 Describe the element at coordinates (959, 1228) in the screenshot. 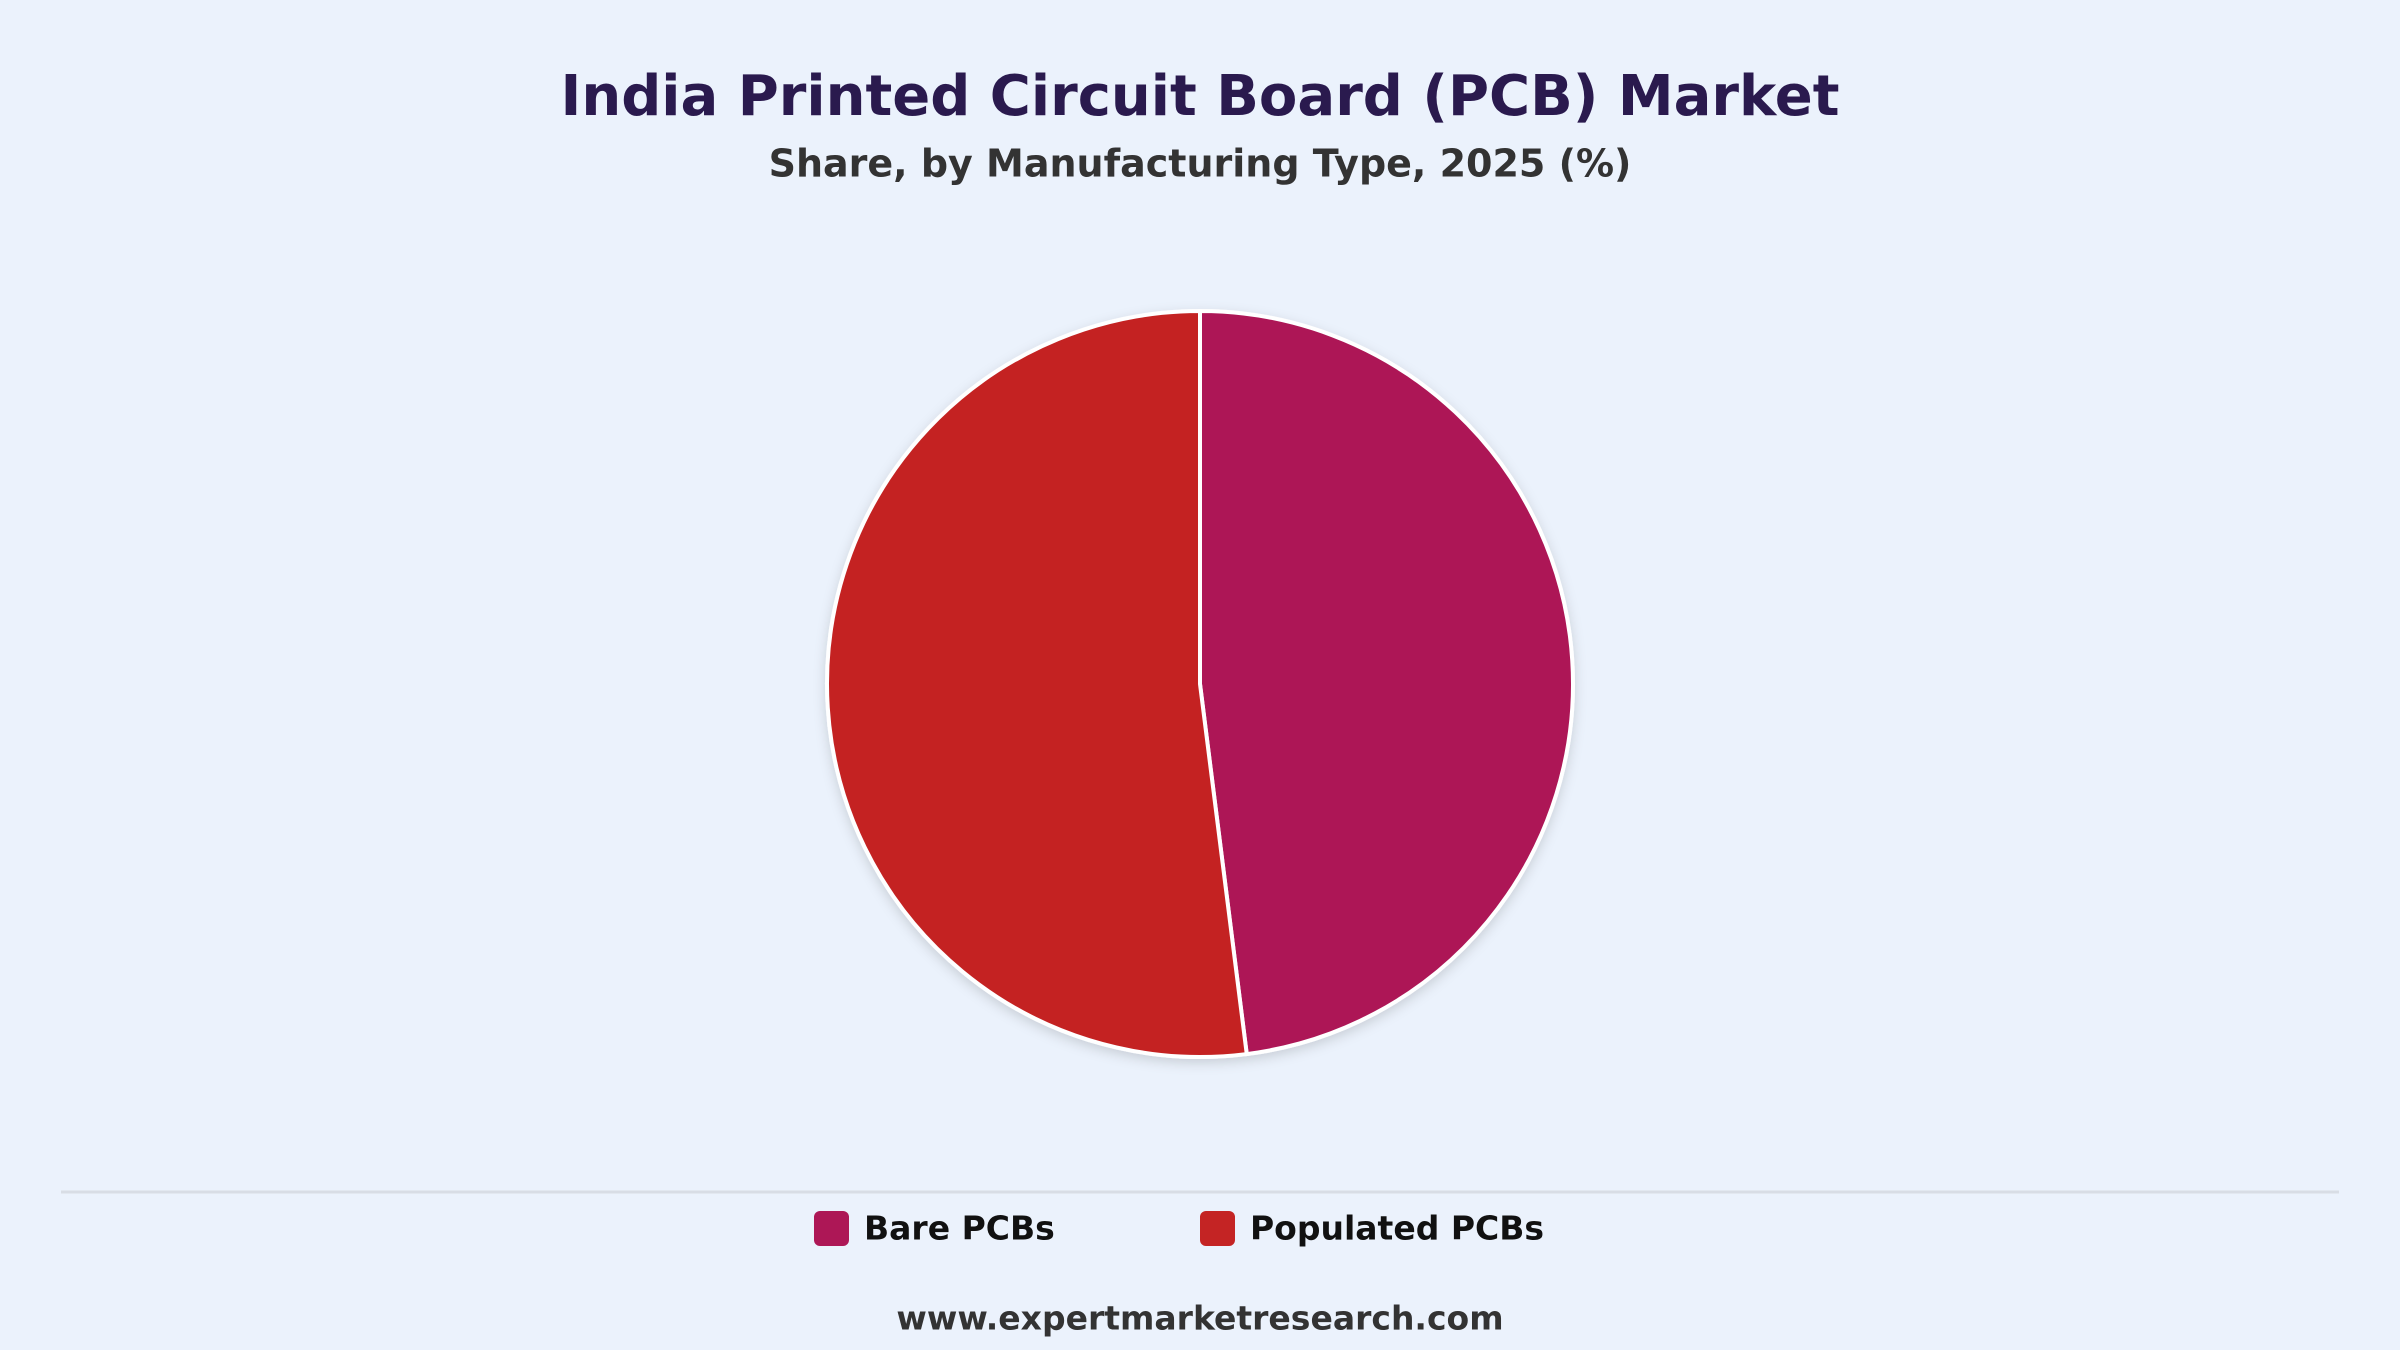

I see `legend-label: Bare PCBs` at that location.